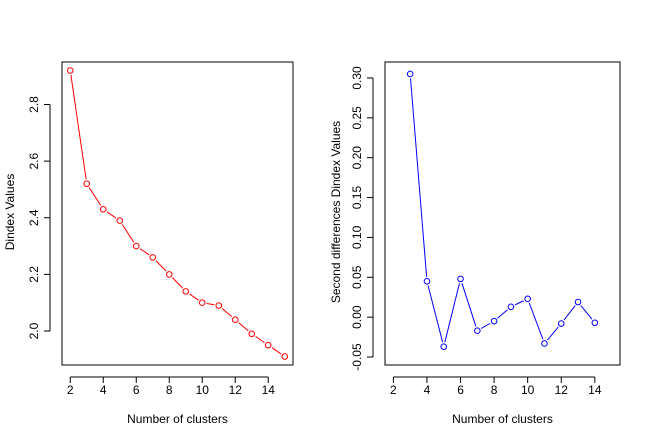 This screenshot has width=650, height=442. Describe the element at coordinates (357, 158) in the screenshot. I see `y-tick-label: 0.20` at that location.